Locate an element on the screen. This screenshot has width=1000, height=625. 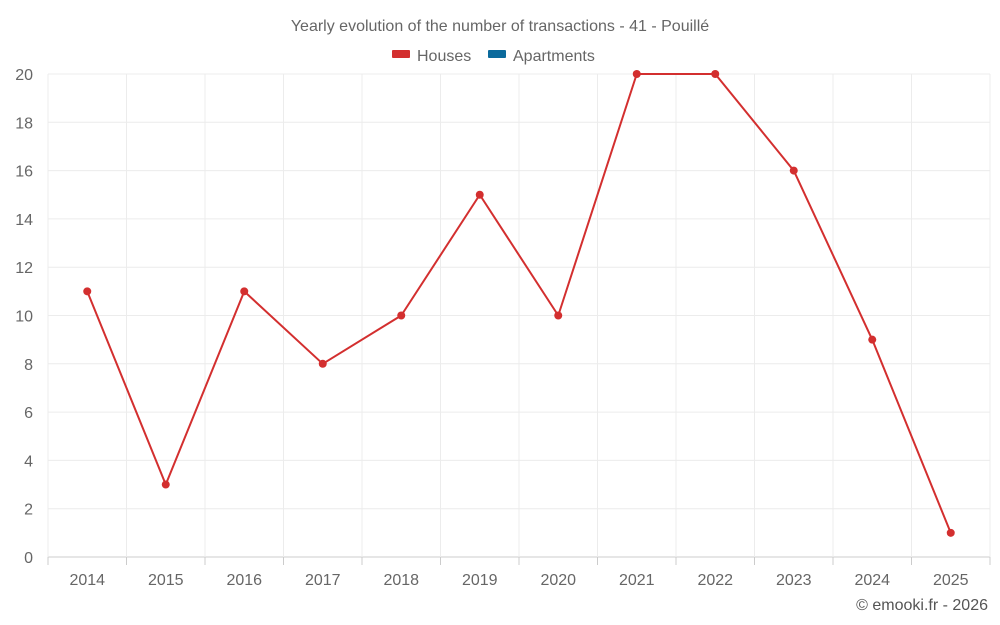
y-tick-label: 10 is located at coordinates (24, 317).